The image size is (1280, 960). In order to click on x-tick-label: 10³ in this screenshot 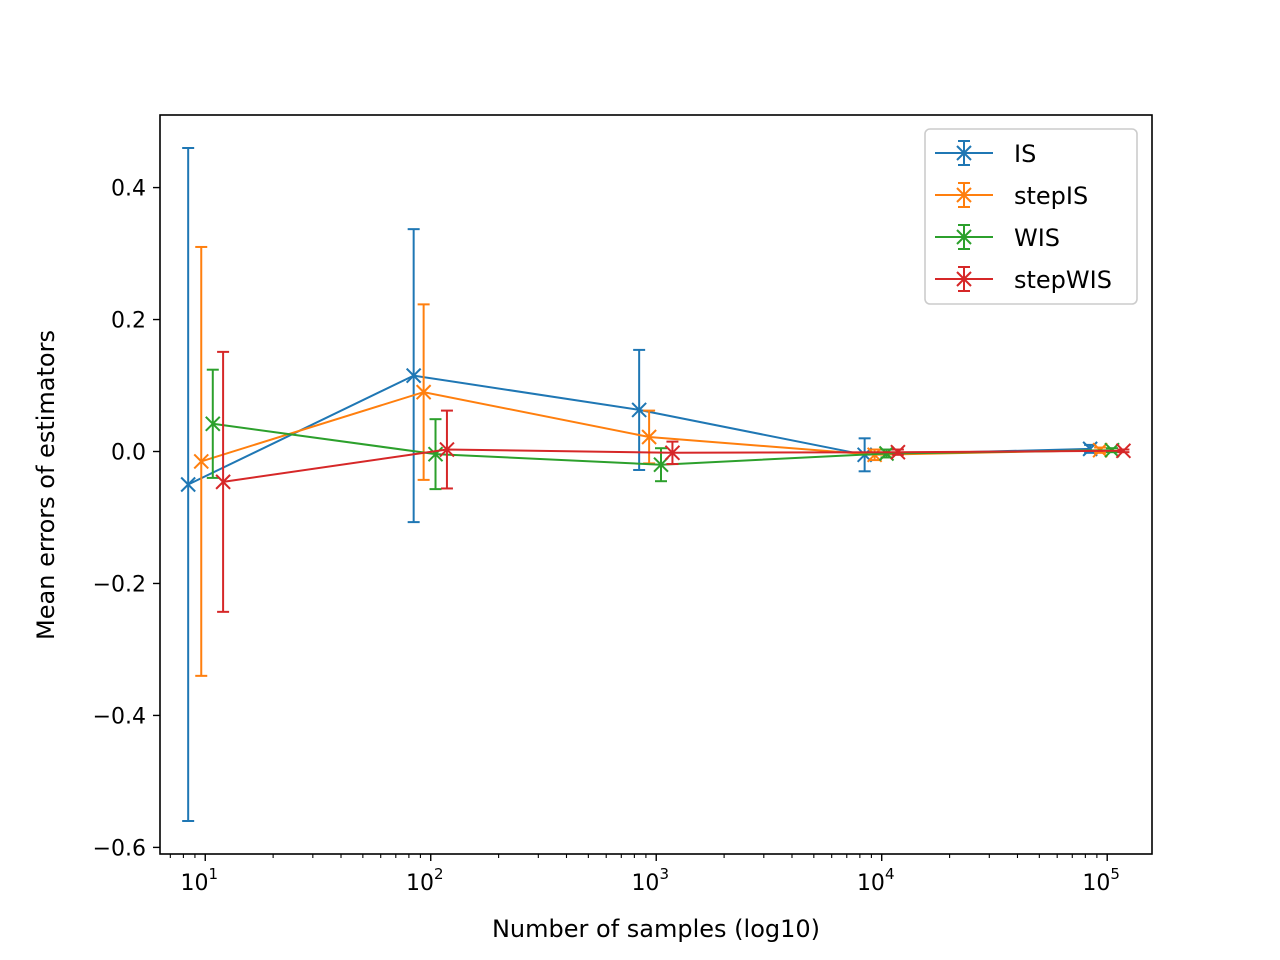, I will do `click(650, 880)`.